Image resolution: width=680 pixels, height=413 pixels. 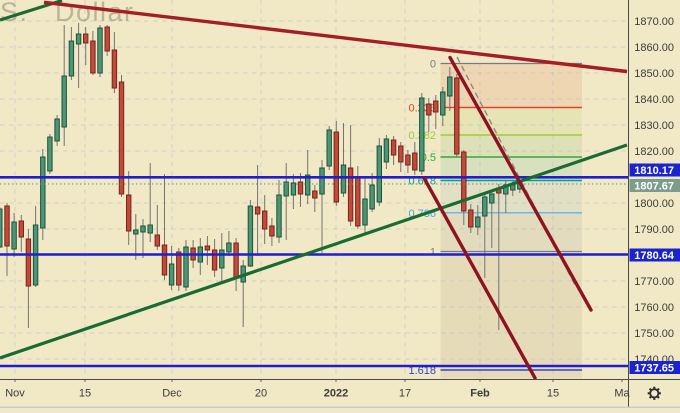 What do you see at coordinates (654, 74) in the screenshot?
I see `svg-text: 1850.00` at bounding box center [654, 74].